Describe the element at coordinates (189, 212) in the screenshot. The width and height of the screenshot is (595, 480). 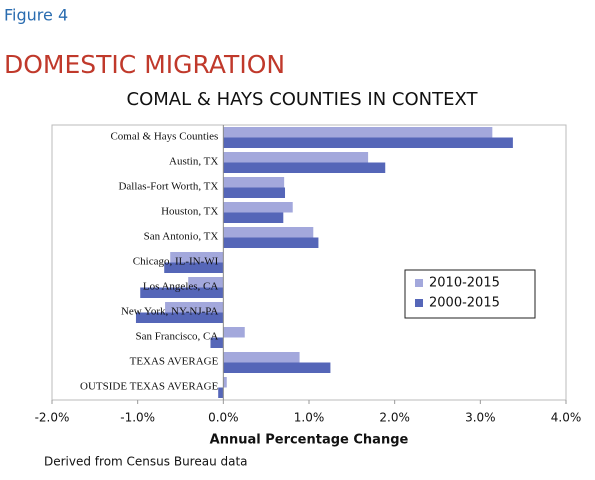
I see `y-tick-label: Houston, TX` at that location.